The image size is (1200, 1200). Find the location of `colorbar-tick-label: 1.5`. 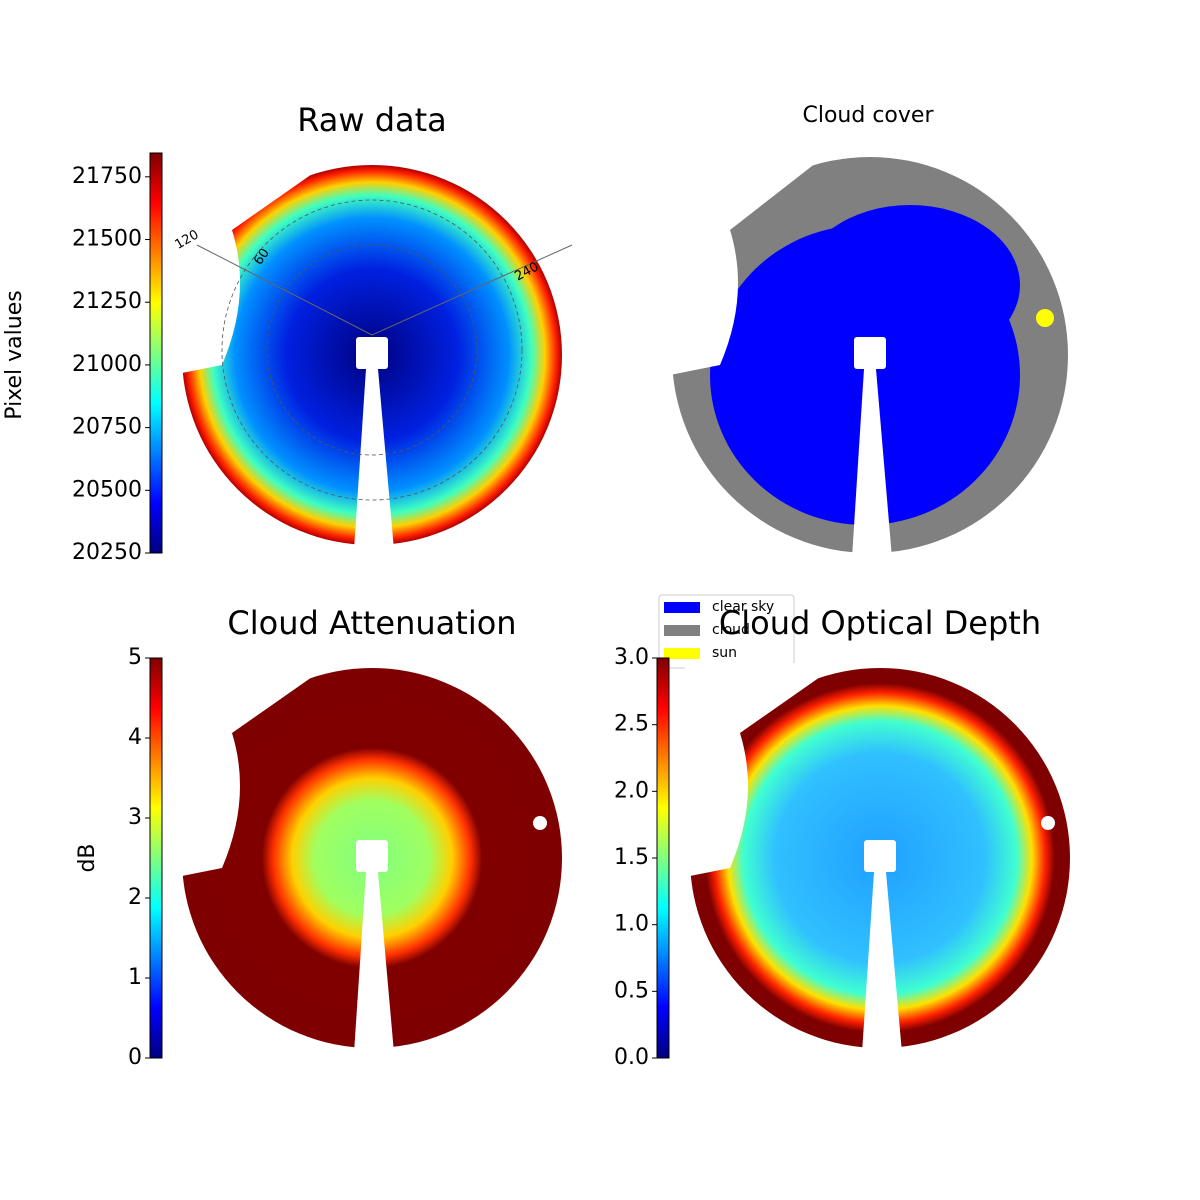

colorbar-tick-label: 1.5 is located at coordinates (631, 857).